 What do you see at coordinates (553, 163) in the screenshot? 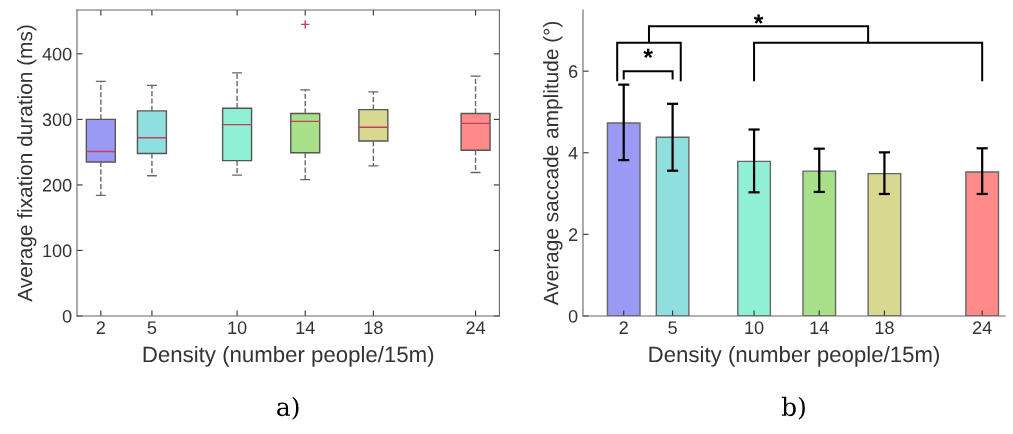
I see `y-axis-title: Average saccade amplitude (°)` at bounding box center [553, 163].